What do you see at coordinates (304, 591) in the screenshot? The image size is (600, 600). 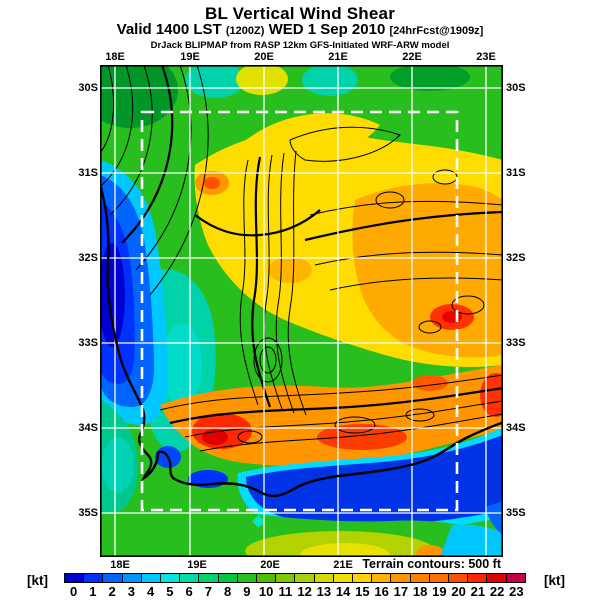 I see `colorbar-tick-12: 12` at bounding box center [304, 591].